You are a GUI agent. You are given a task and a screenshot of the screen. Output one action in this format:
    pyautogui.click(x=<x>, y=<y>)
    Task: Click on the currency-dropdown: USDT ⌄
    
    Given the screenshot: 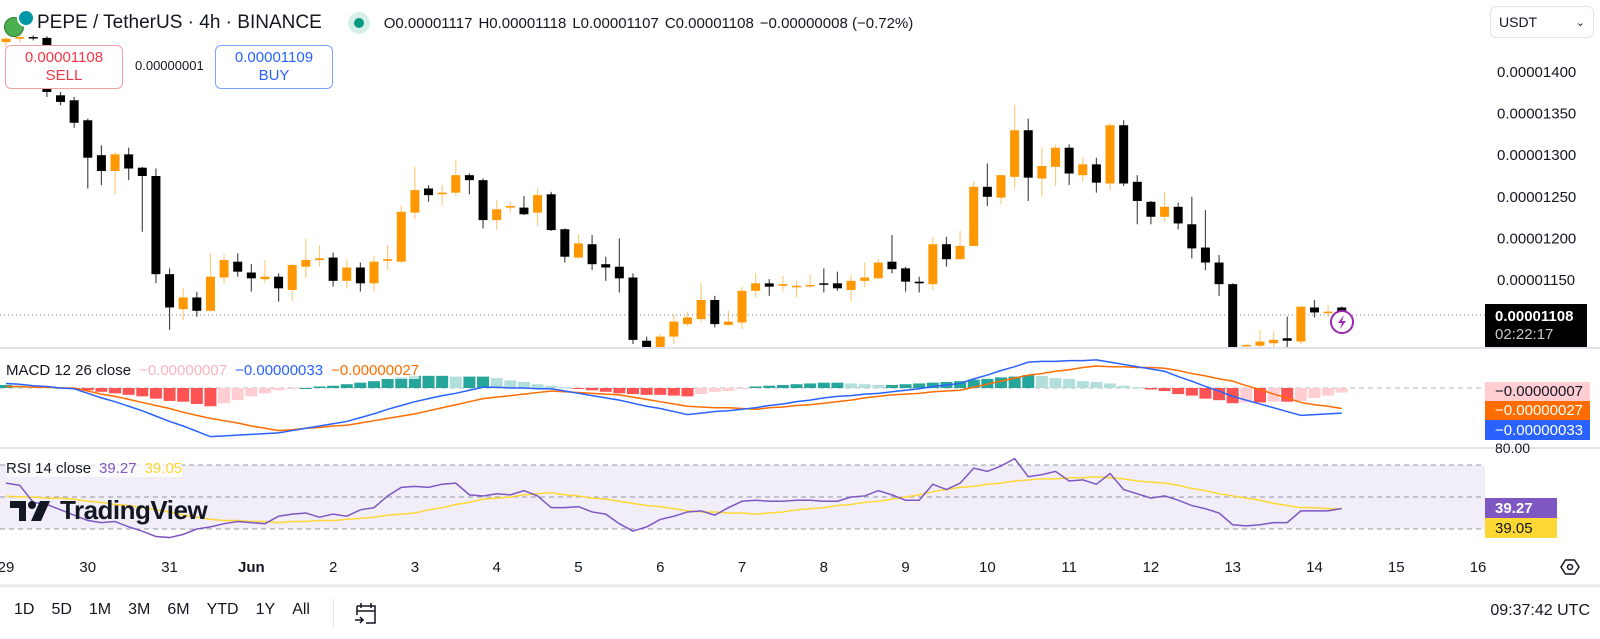 What is the action you would take?
    pyautogui.click(x=1542, y=22)
    